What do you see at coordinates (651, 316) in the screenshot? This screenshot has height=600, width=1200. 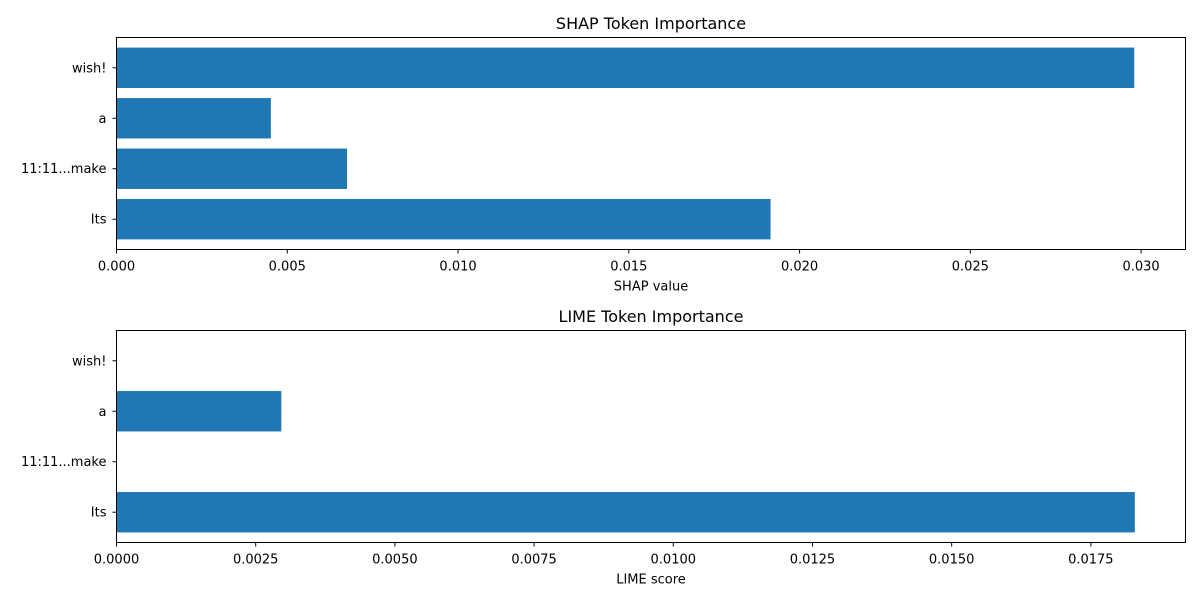 I see `lime-chart-title: LIME Token Importance` at bounding box center [651, 316].